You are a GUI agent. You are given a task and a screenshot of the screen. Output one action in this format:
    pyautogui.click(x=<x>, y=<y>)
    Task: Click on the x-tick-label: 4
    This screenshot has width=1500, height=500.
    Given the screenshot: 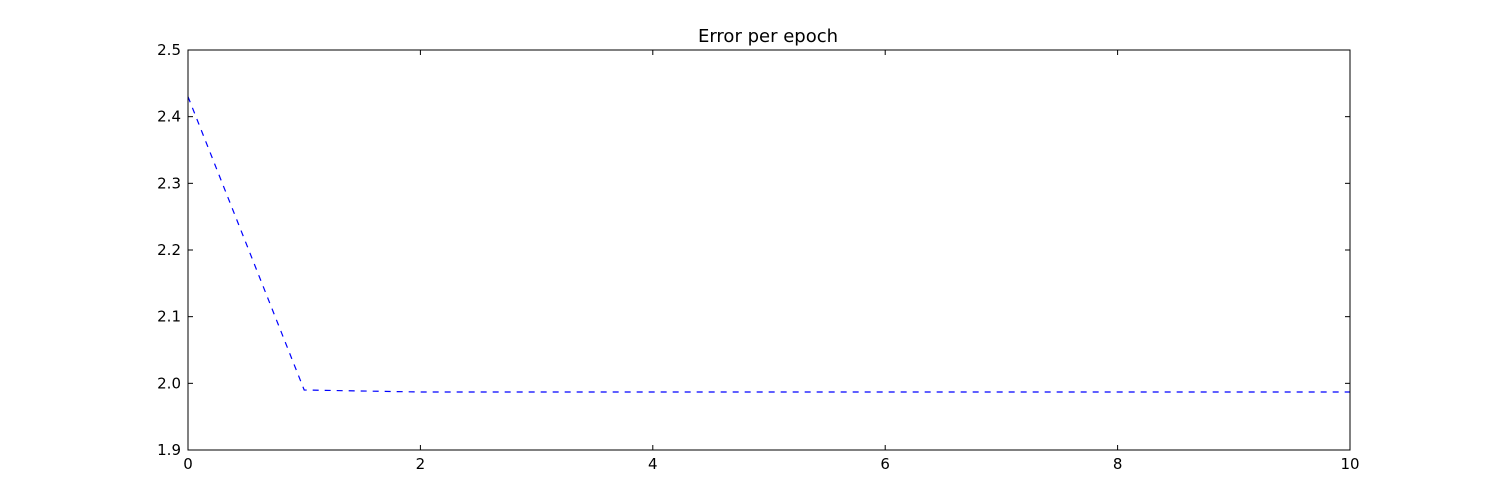 What is the action you would take?
    pyautogui.click(x=653, y=464)
    